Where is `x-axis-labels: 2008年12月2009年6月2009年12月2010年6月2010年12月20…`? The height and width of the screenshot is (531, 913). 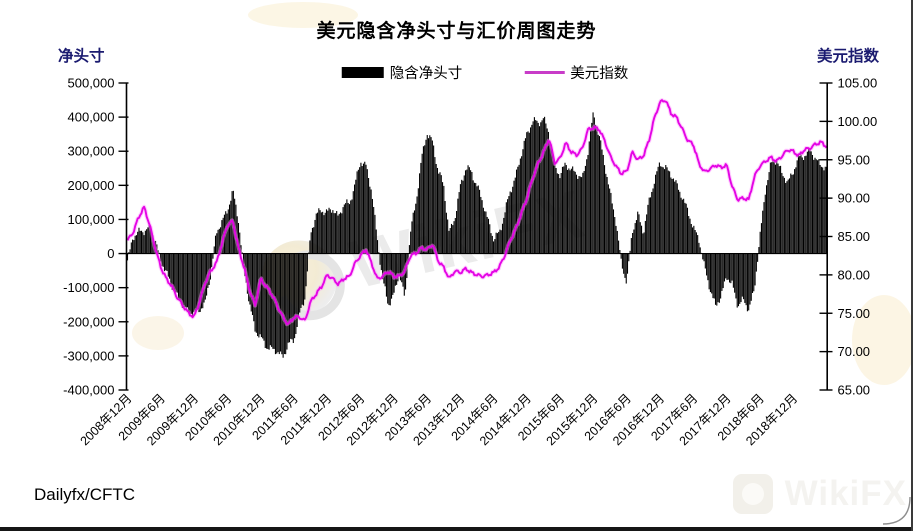 x-axis-labels: 2008年12月2009年6月2009年12月2010年6月2010年12月20… is located at coordinates (439, 419).